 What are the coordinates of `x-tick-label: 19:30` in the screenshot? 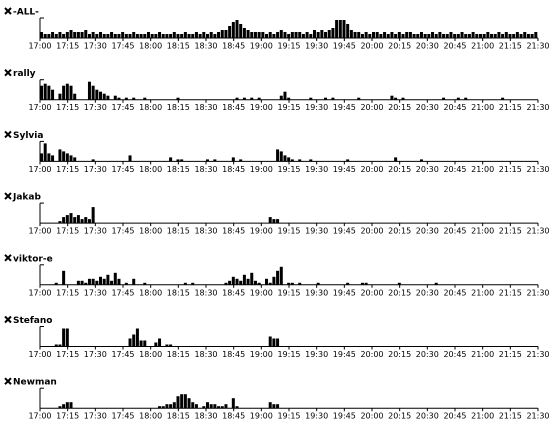 It's located at (316, 169).